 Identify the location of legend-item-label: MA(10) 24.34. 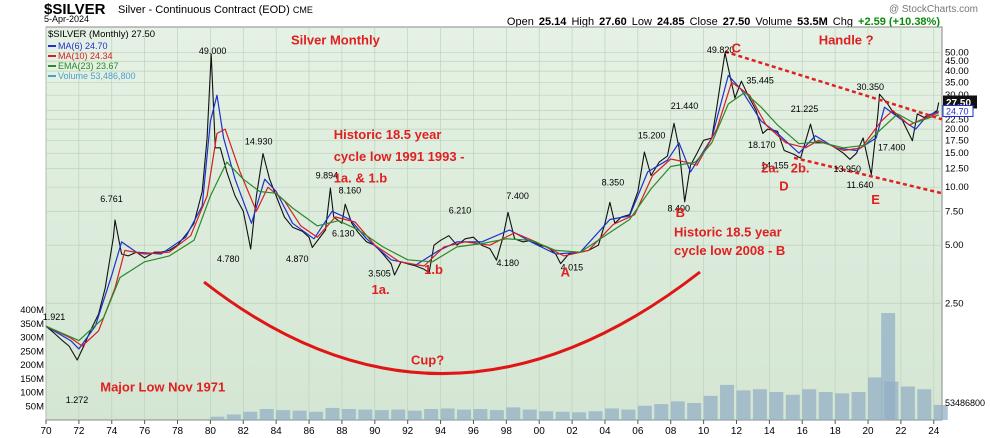
(85, 56).